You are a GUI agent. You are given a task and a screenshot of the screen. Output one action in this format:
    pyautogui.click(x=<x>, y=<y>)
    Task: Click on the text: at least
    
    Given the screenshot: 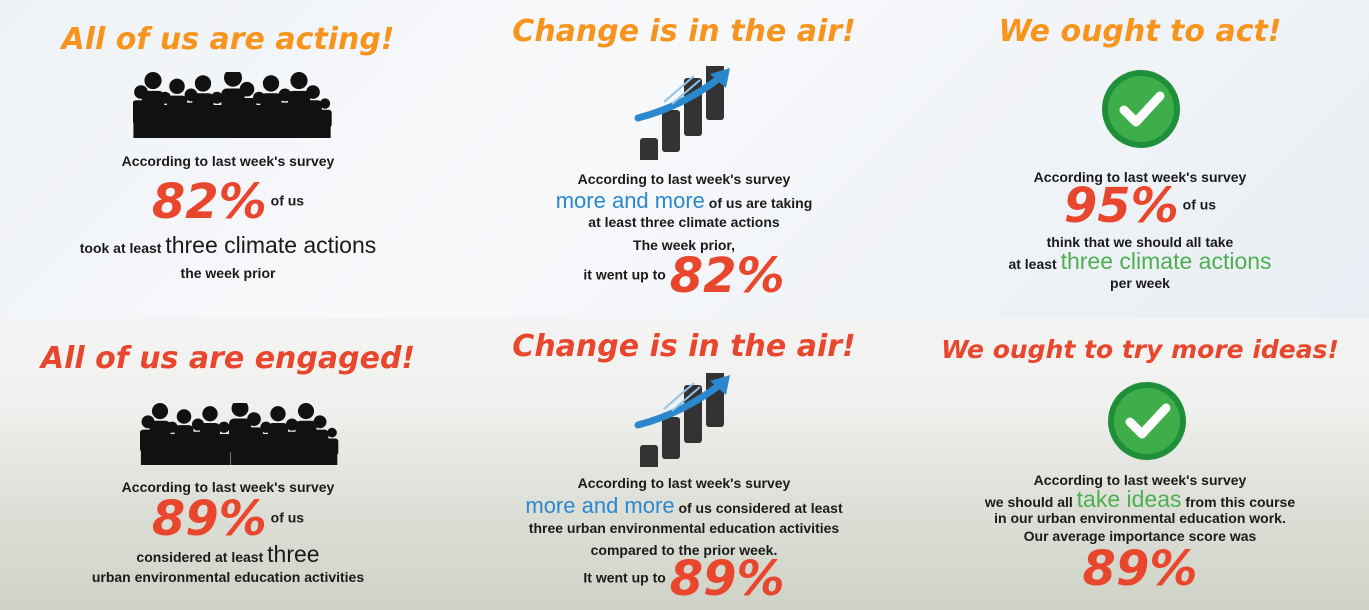 What is the action you would take?
    pyautogui.click(x=1032, y=264)
    